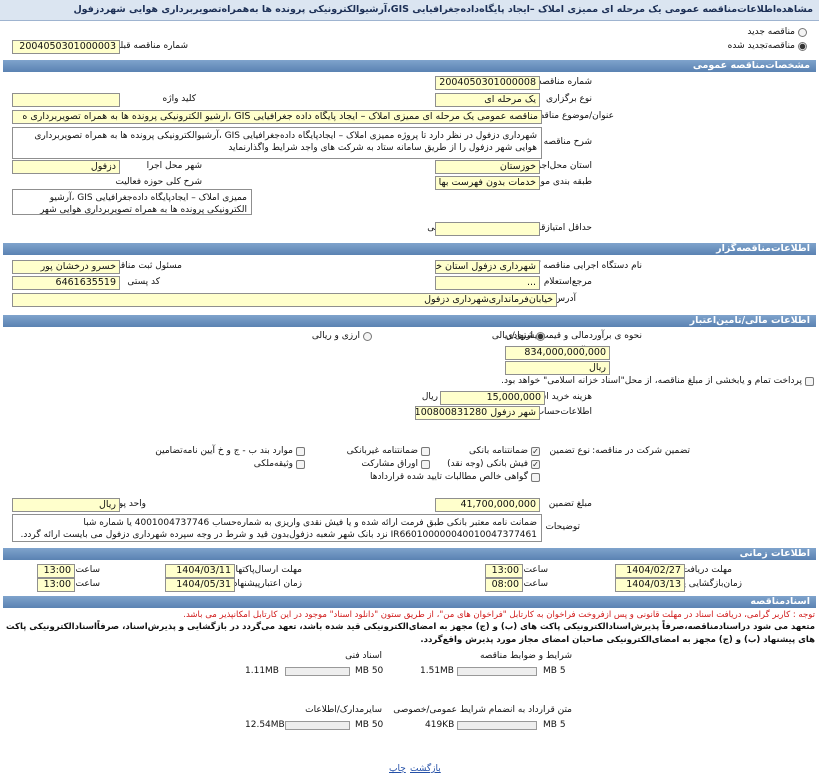  What do you see at coordinates (262, 671) in the screenshot?
I see `file-size: 1.11MB` at bounding box center [262, 671].